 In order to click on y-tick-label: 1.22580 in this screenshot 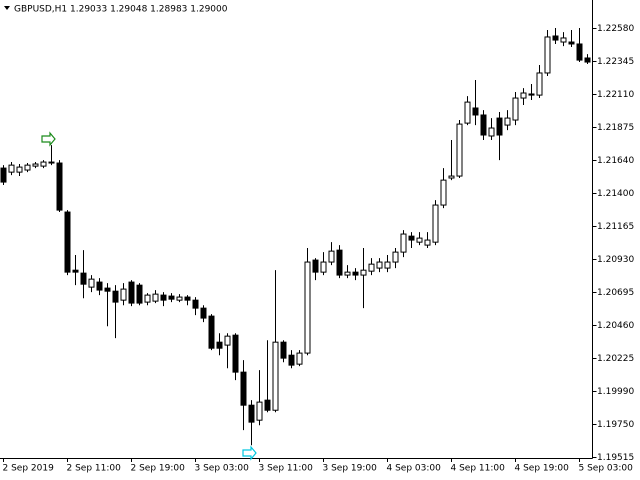, I will do `click(615, 29)`.